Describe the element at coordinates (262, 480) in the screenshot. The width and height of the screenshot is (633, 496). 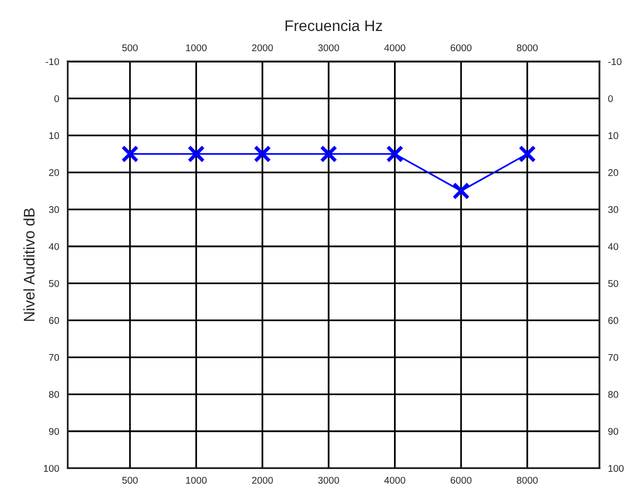
I see `x-tick-label: 2000` at that location.